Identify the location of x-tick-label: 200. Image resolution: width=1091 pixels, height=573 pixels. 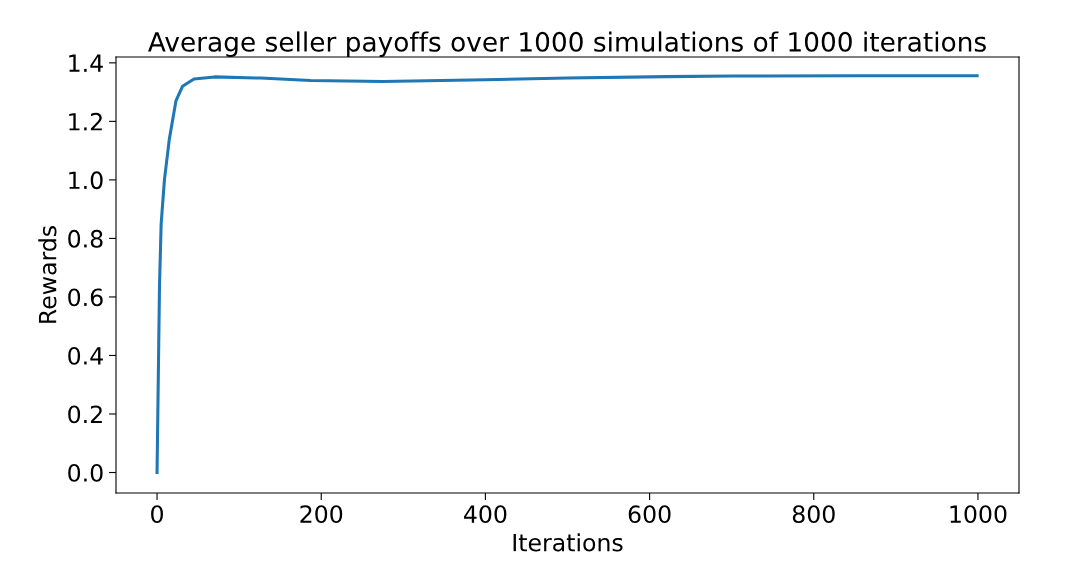
(321, 514).